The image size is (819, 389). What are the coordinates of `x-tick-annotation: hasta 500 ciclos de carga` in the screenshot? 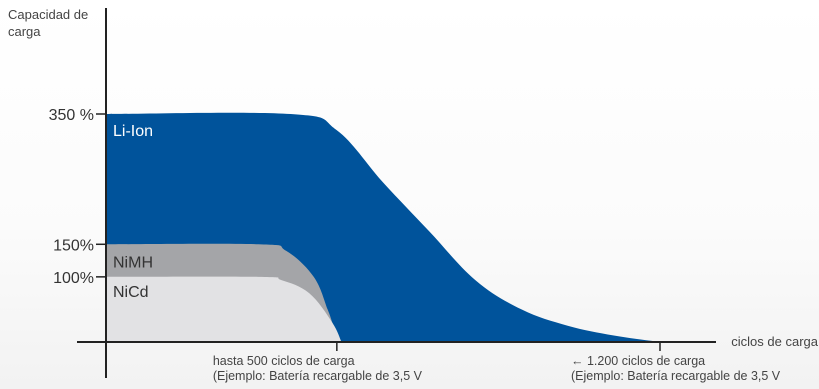 It's located at (284, 361).